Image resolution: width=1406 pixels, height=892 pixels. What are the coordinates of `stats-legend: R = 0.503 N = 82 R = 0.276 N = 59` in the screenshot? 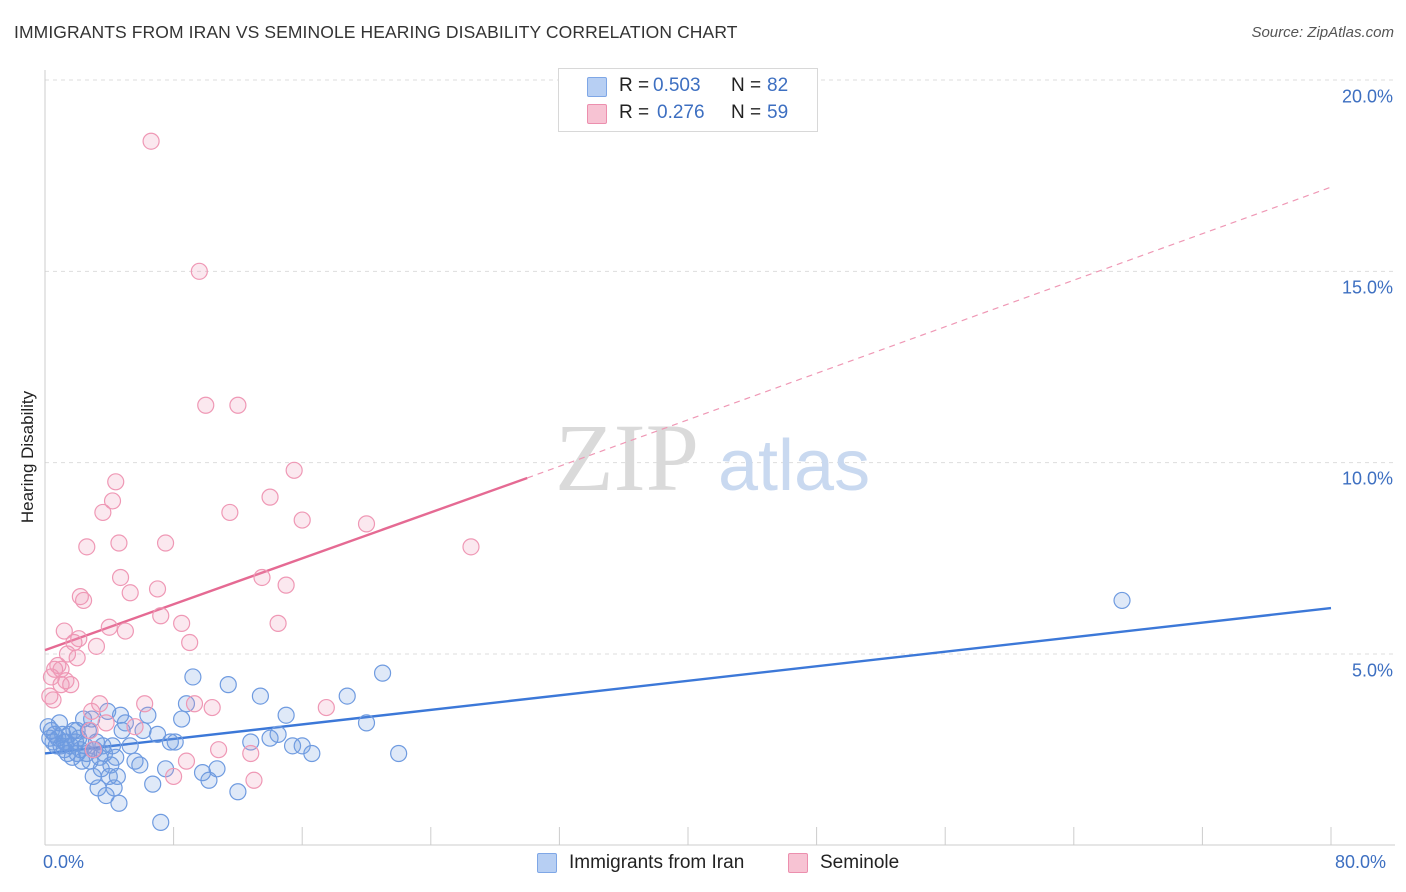 It's located at (688, 100).